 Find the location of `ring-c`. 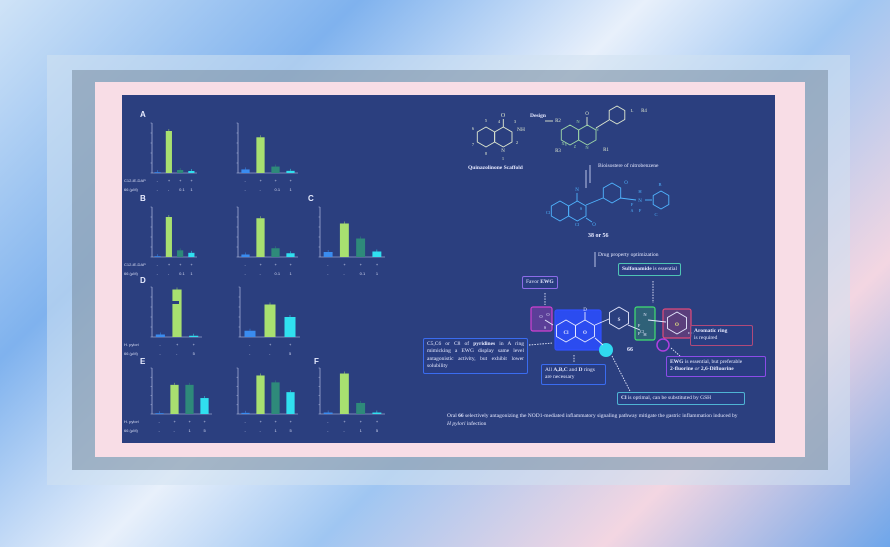

ring-c is located at coordinates (619, 318).